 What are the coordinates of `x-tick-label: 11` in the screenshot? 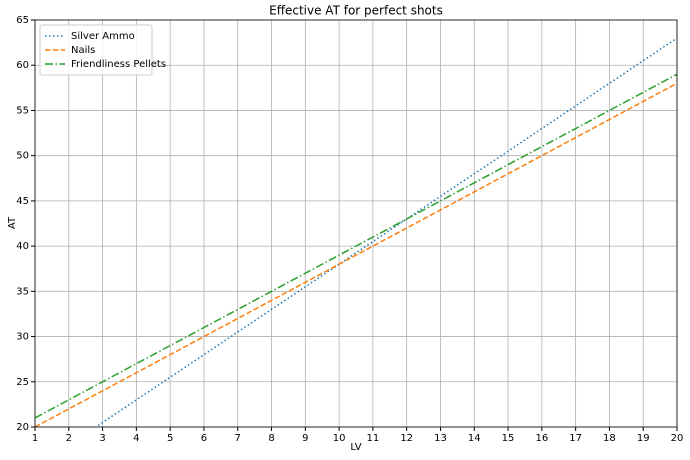 It's located at (373, 438).